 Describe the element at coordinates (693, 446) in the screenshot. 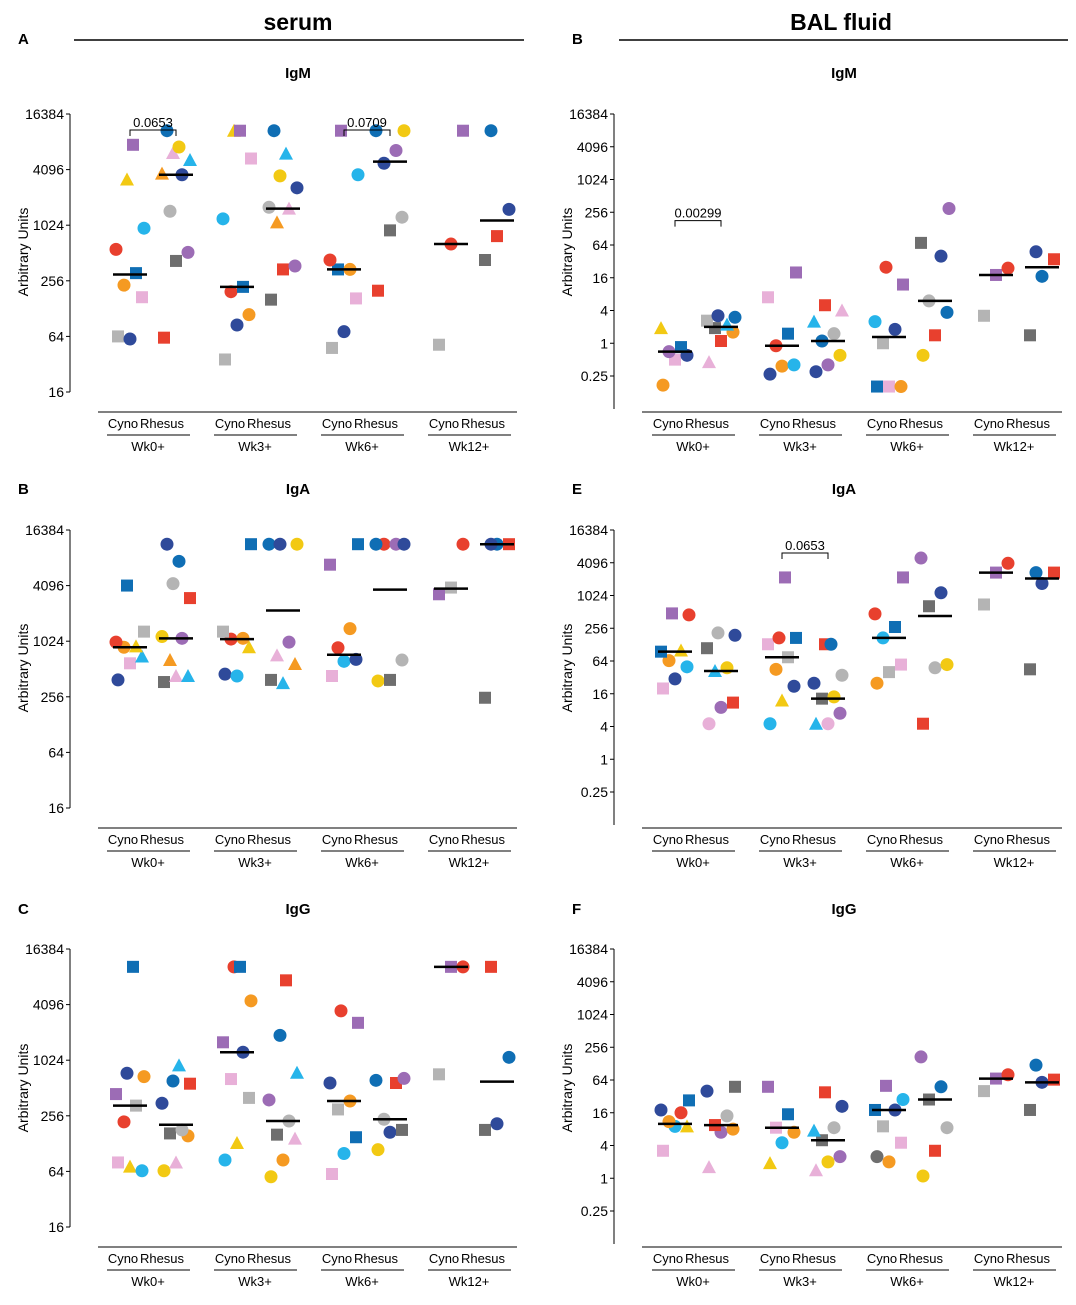

I see `week-label: Wk0+` at that location.